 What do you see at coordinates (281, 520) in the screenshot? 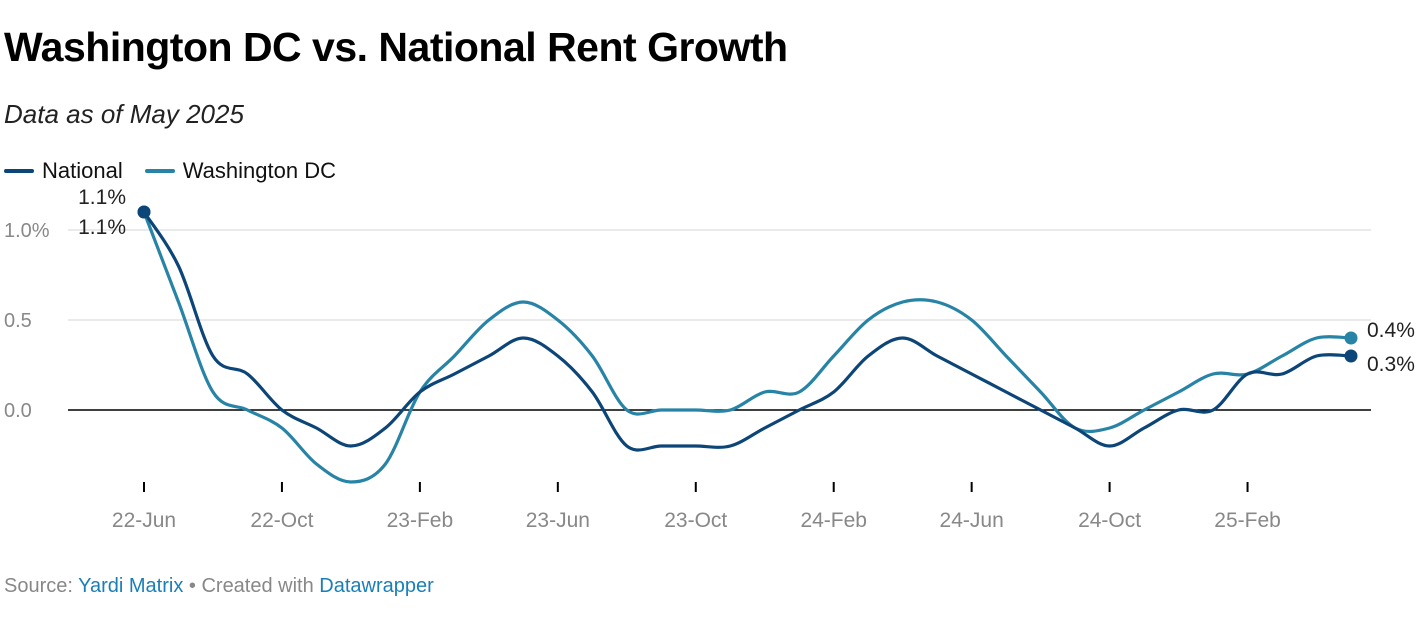
I see `x-tick-label: 22-Oct` at bounding box center [281, 520].